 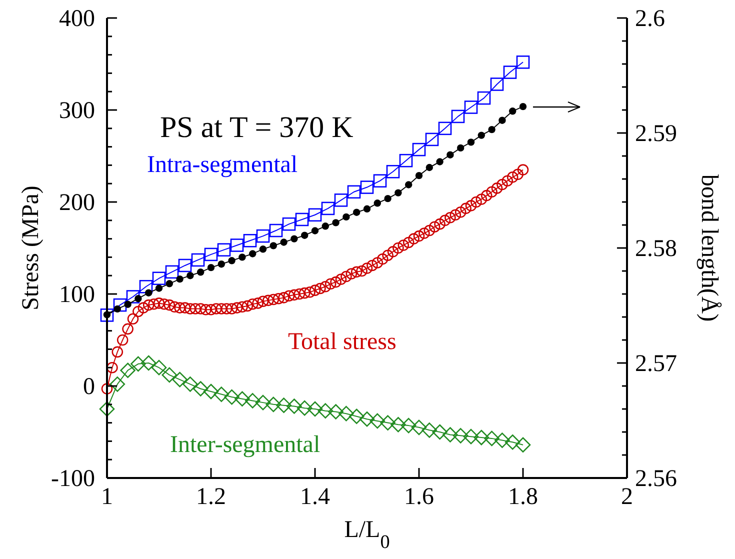 What do you see at coordinates (211, 497) in the screenshot?
I see `x-tick-label: 1.2` at bounding box center [211, 497].